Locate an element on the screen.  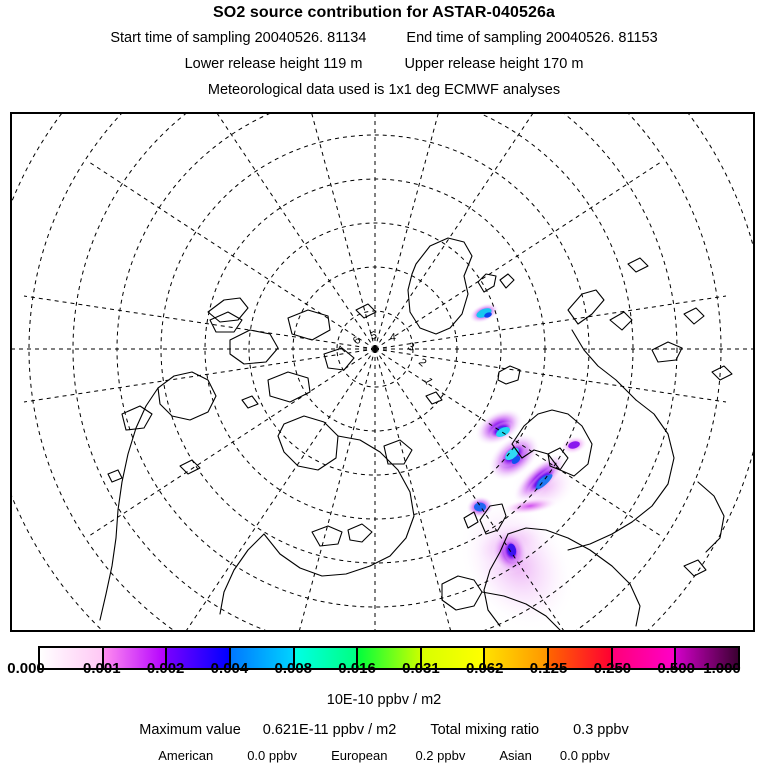
colorbar-tick-10: 0.500 is located at coordinates (676, 668).